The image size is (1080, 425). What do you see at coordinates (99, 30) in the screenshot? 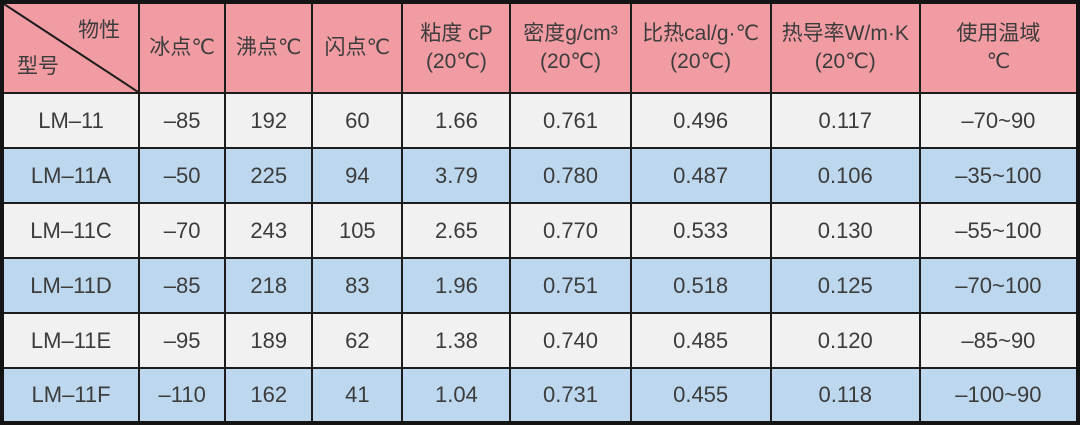
I see `corner-label-property: 物性` at bounding box center [99, 30].